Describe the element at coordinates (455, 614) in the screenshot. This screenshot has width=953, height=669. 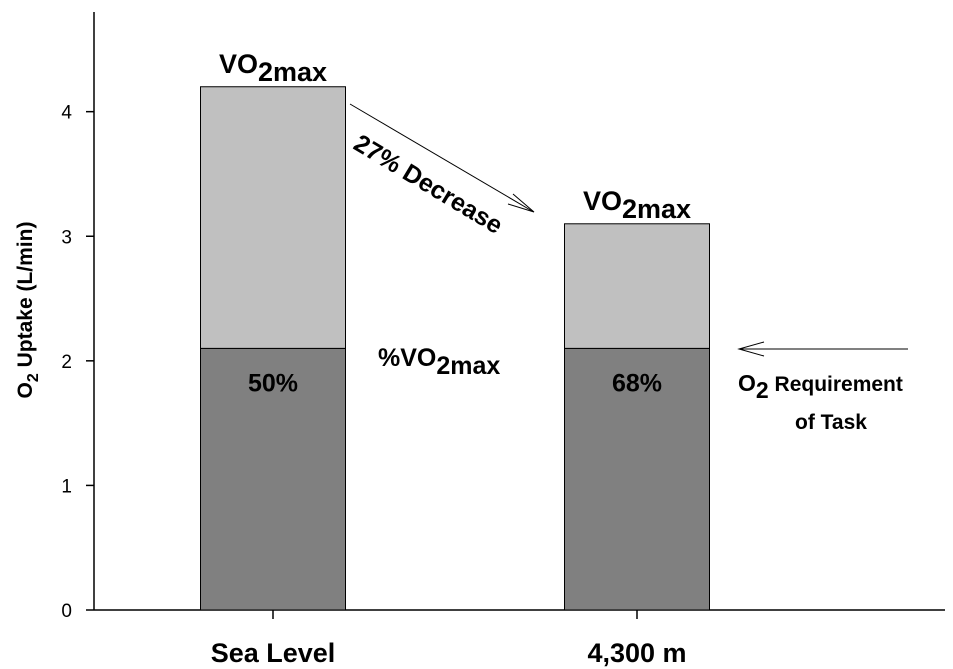
I see `x-ticks` at that location.